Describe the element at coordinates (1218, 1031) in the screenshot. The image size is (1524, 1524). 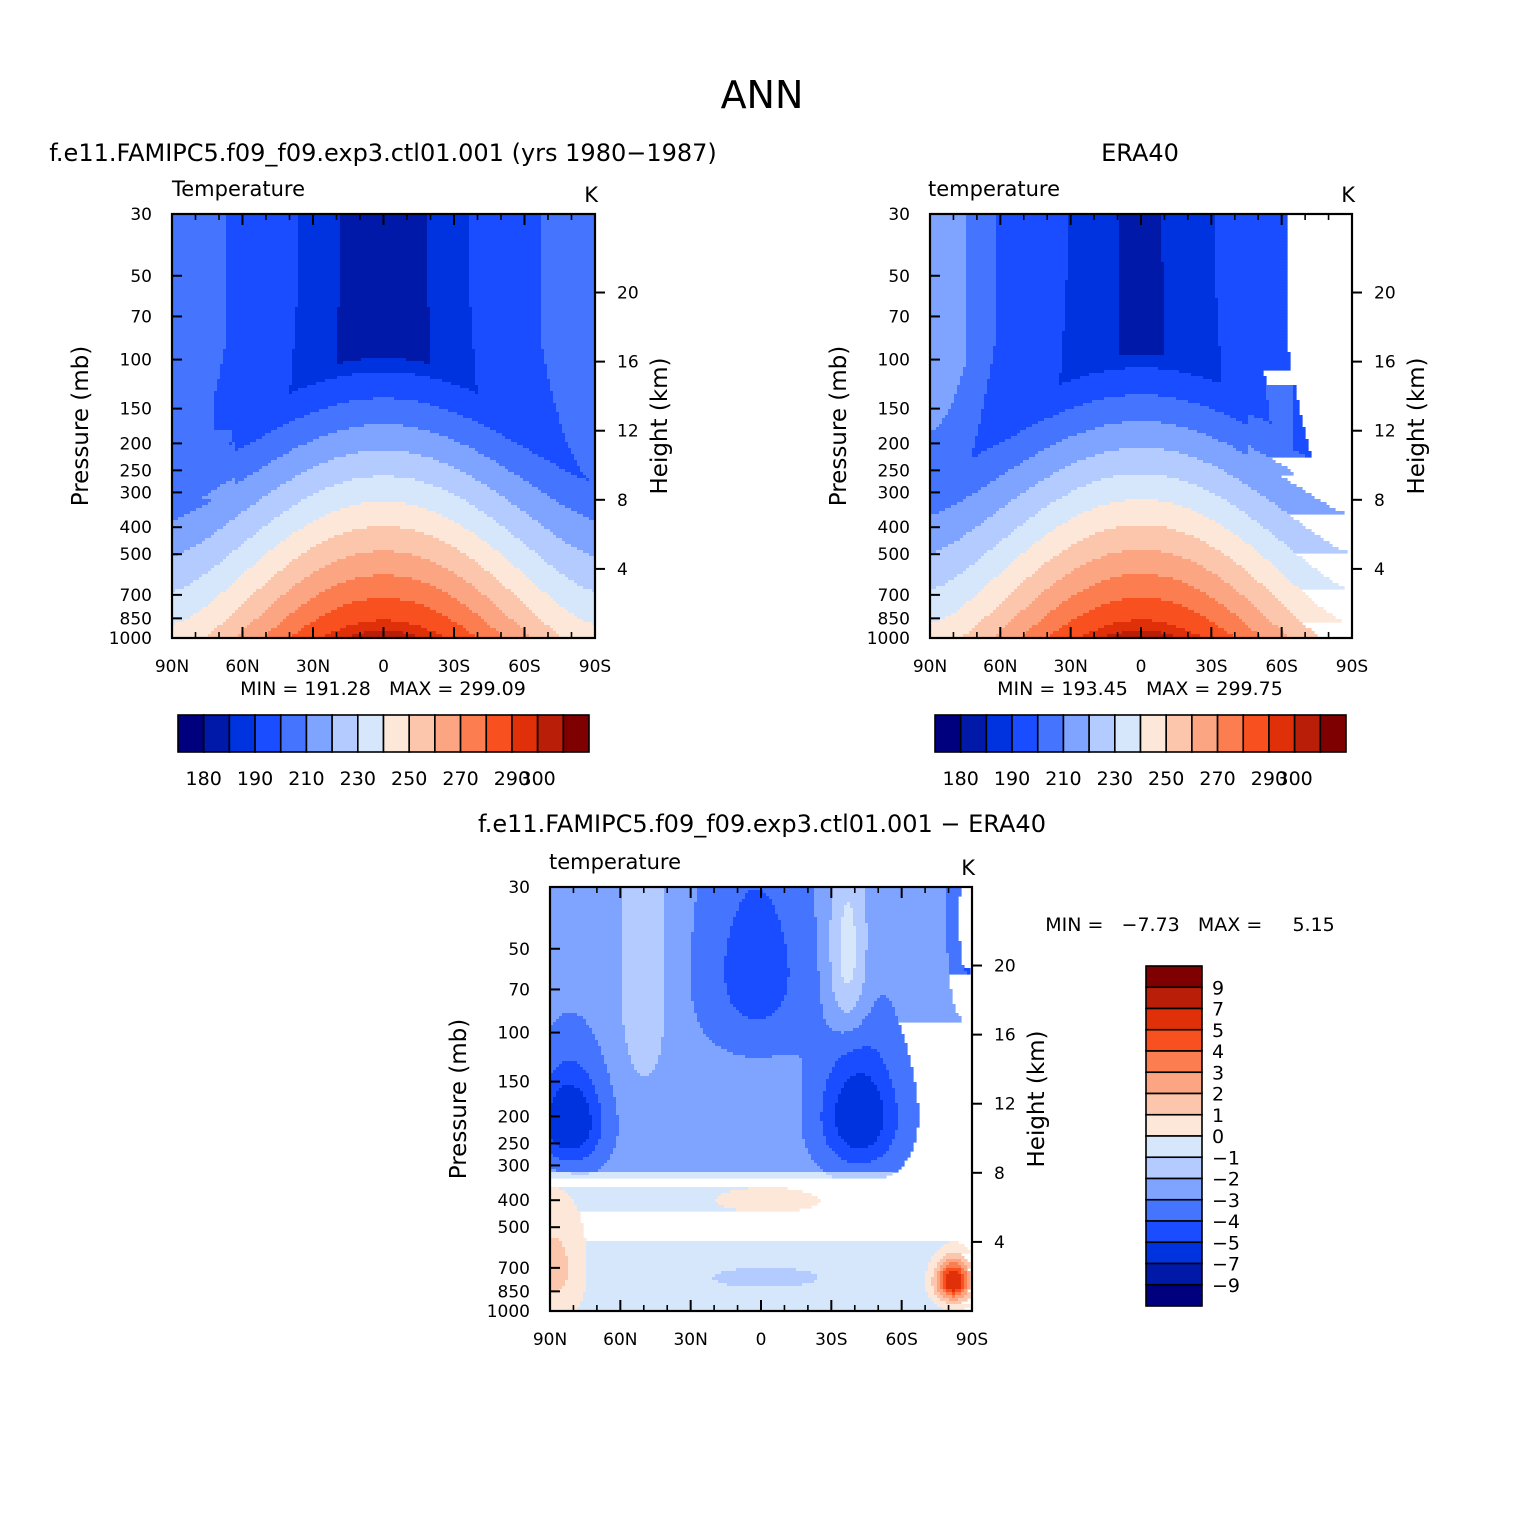
I see `colorbar-label: 5` at that location.